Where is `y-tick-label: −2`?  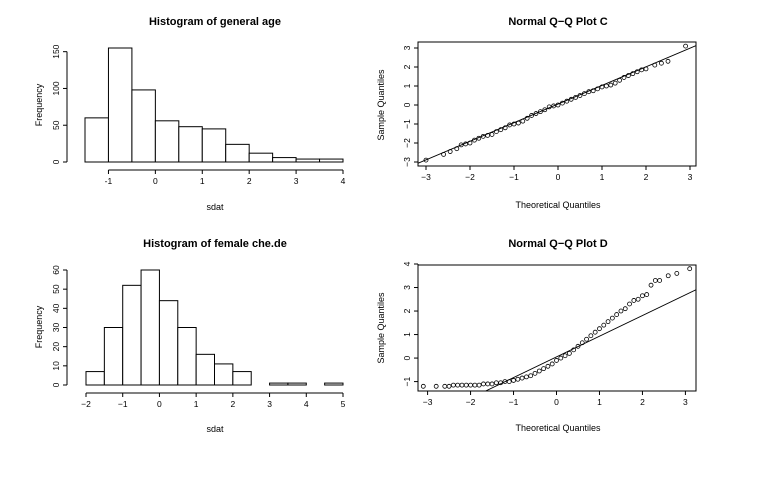
y-tick-label: −2 is located at coordinates (407, 143).